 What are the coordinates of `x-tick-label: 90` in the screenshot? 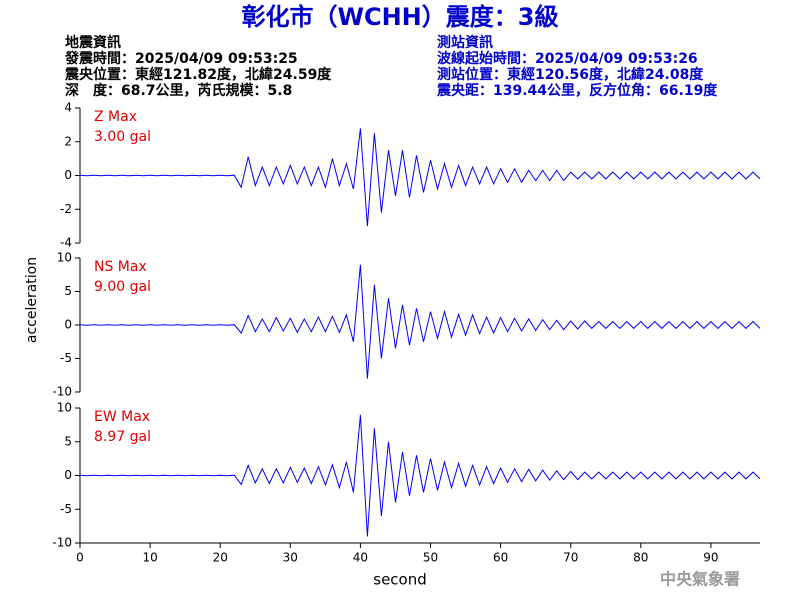 It's located at (710, 558).